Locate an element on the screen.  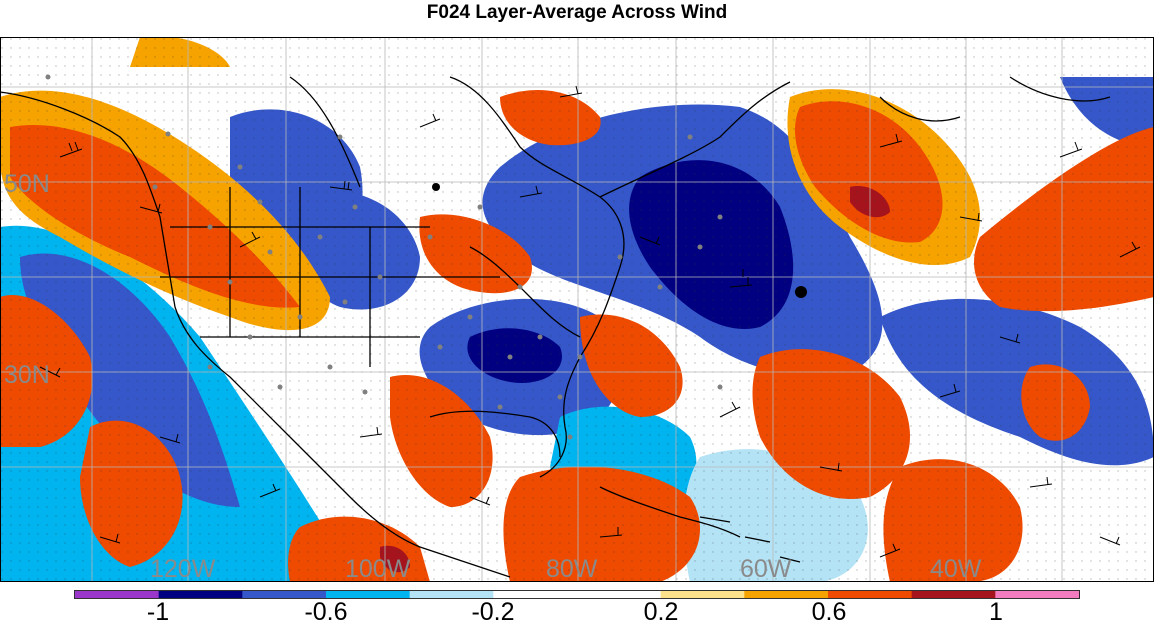
colorbar-tick-label: 0.2 is located at coordinates (661, 610).